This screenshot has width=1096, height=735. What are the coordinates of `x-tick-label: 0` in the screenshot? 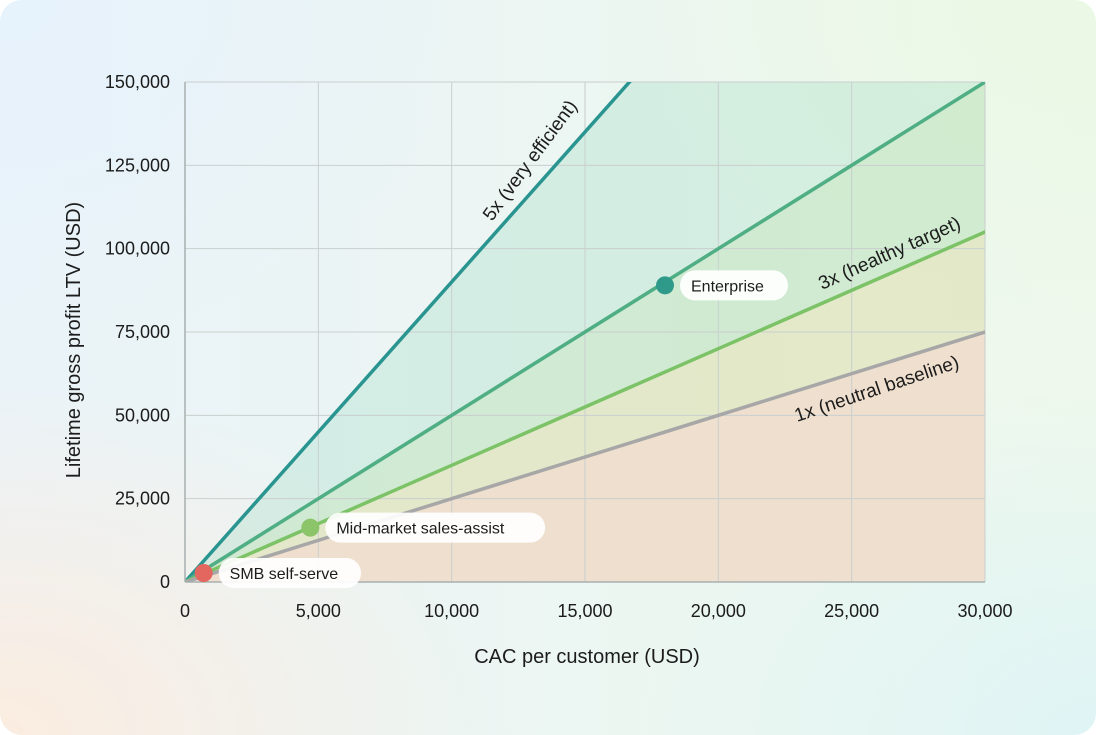 It's located at (185, 611).